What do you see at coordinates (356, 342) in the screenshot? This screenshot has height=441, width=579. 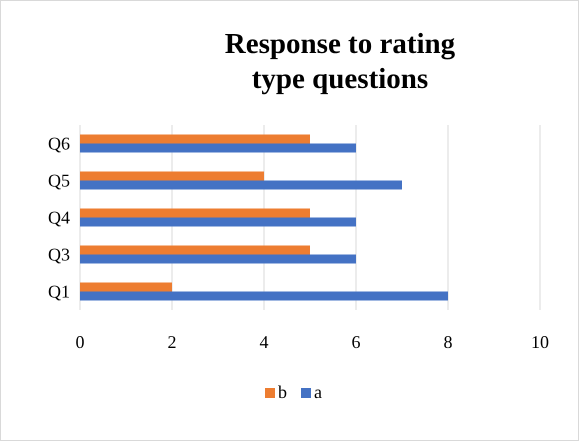 I see `x-tick-label: 6` at bounding box center [356, 342].